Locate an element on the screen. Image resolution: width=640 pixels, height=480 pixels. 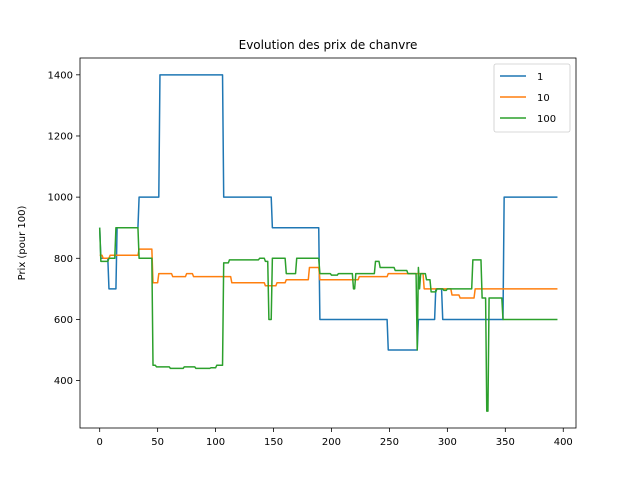
x-tick-label: 350 is located at coordinates (505, 442).